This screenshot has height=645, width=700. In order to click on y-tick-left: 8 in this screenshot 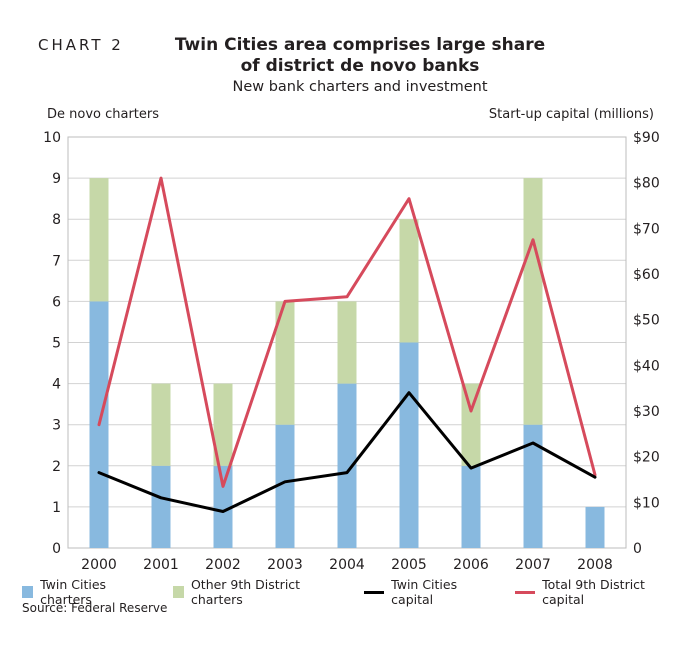, I will do `click(56, 220)`.